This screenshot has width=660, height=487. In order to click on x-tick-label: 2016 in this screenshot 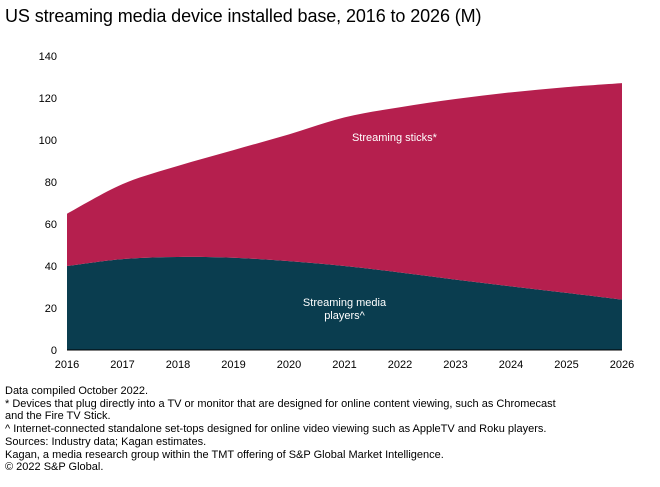, I will do `click(67, 365)`.